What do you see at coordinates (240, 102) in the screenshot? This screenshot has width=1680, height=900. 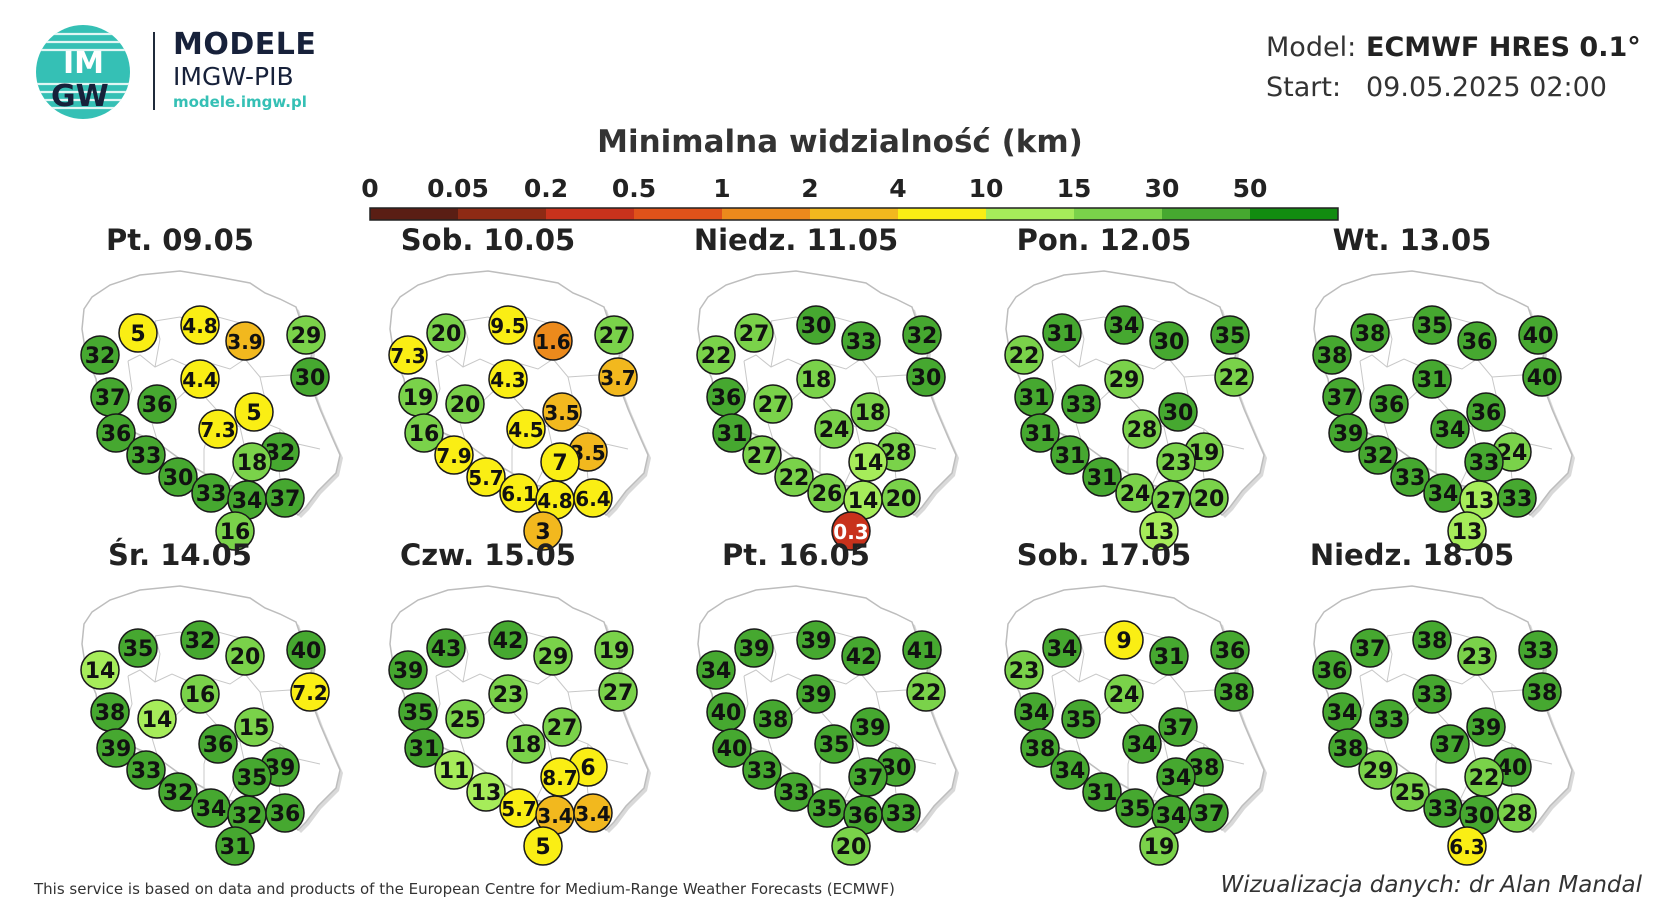 I see `brand-url-link: modele.imgw.pl` at bounding box center [240, 102].